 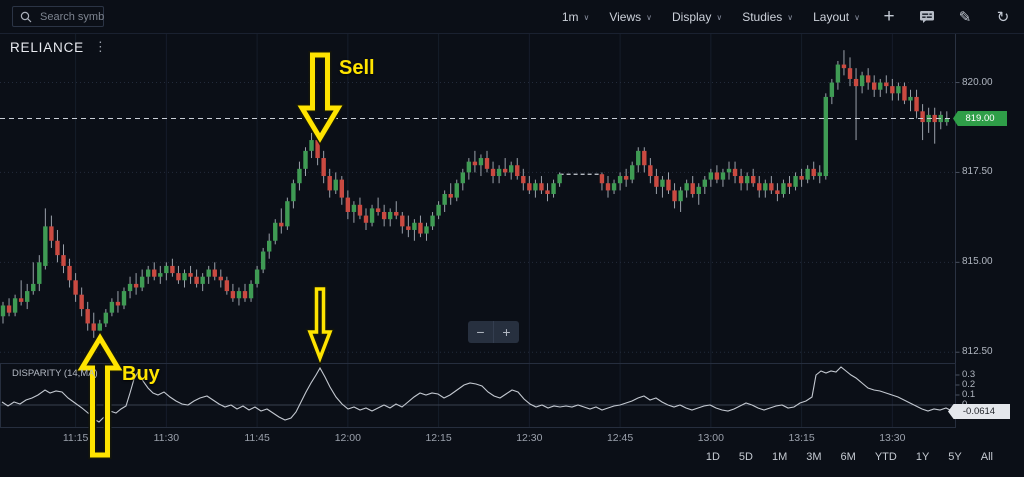 I want to click on time-tick-label: 11:45, so click(x=257, y=438).